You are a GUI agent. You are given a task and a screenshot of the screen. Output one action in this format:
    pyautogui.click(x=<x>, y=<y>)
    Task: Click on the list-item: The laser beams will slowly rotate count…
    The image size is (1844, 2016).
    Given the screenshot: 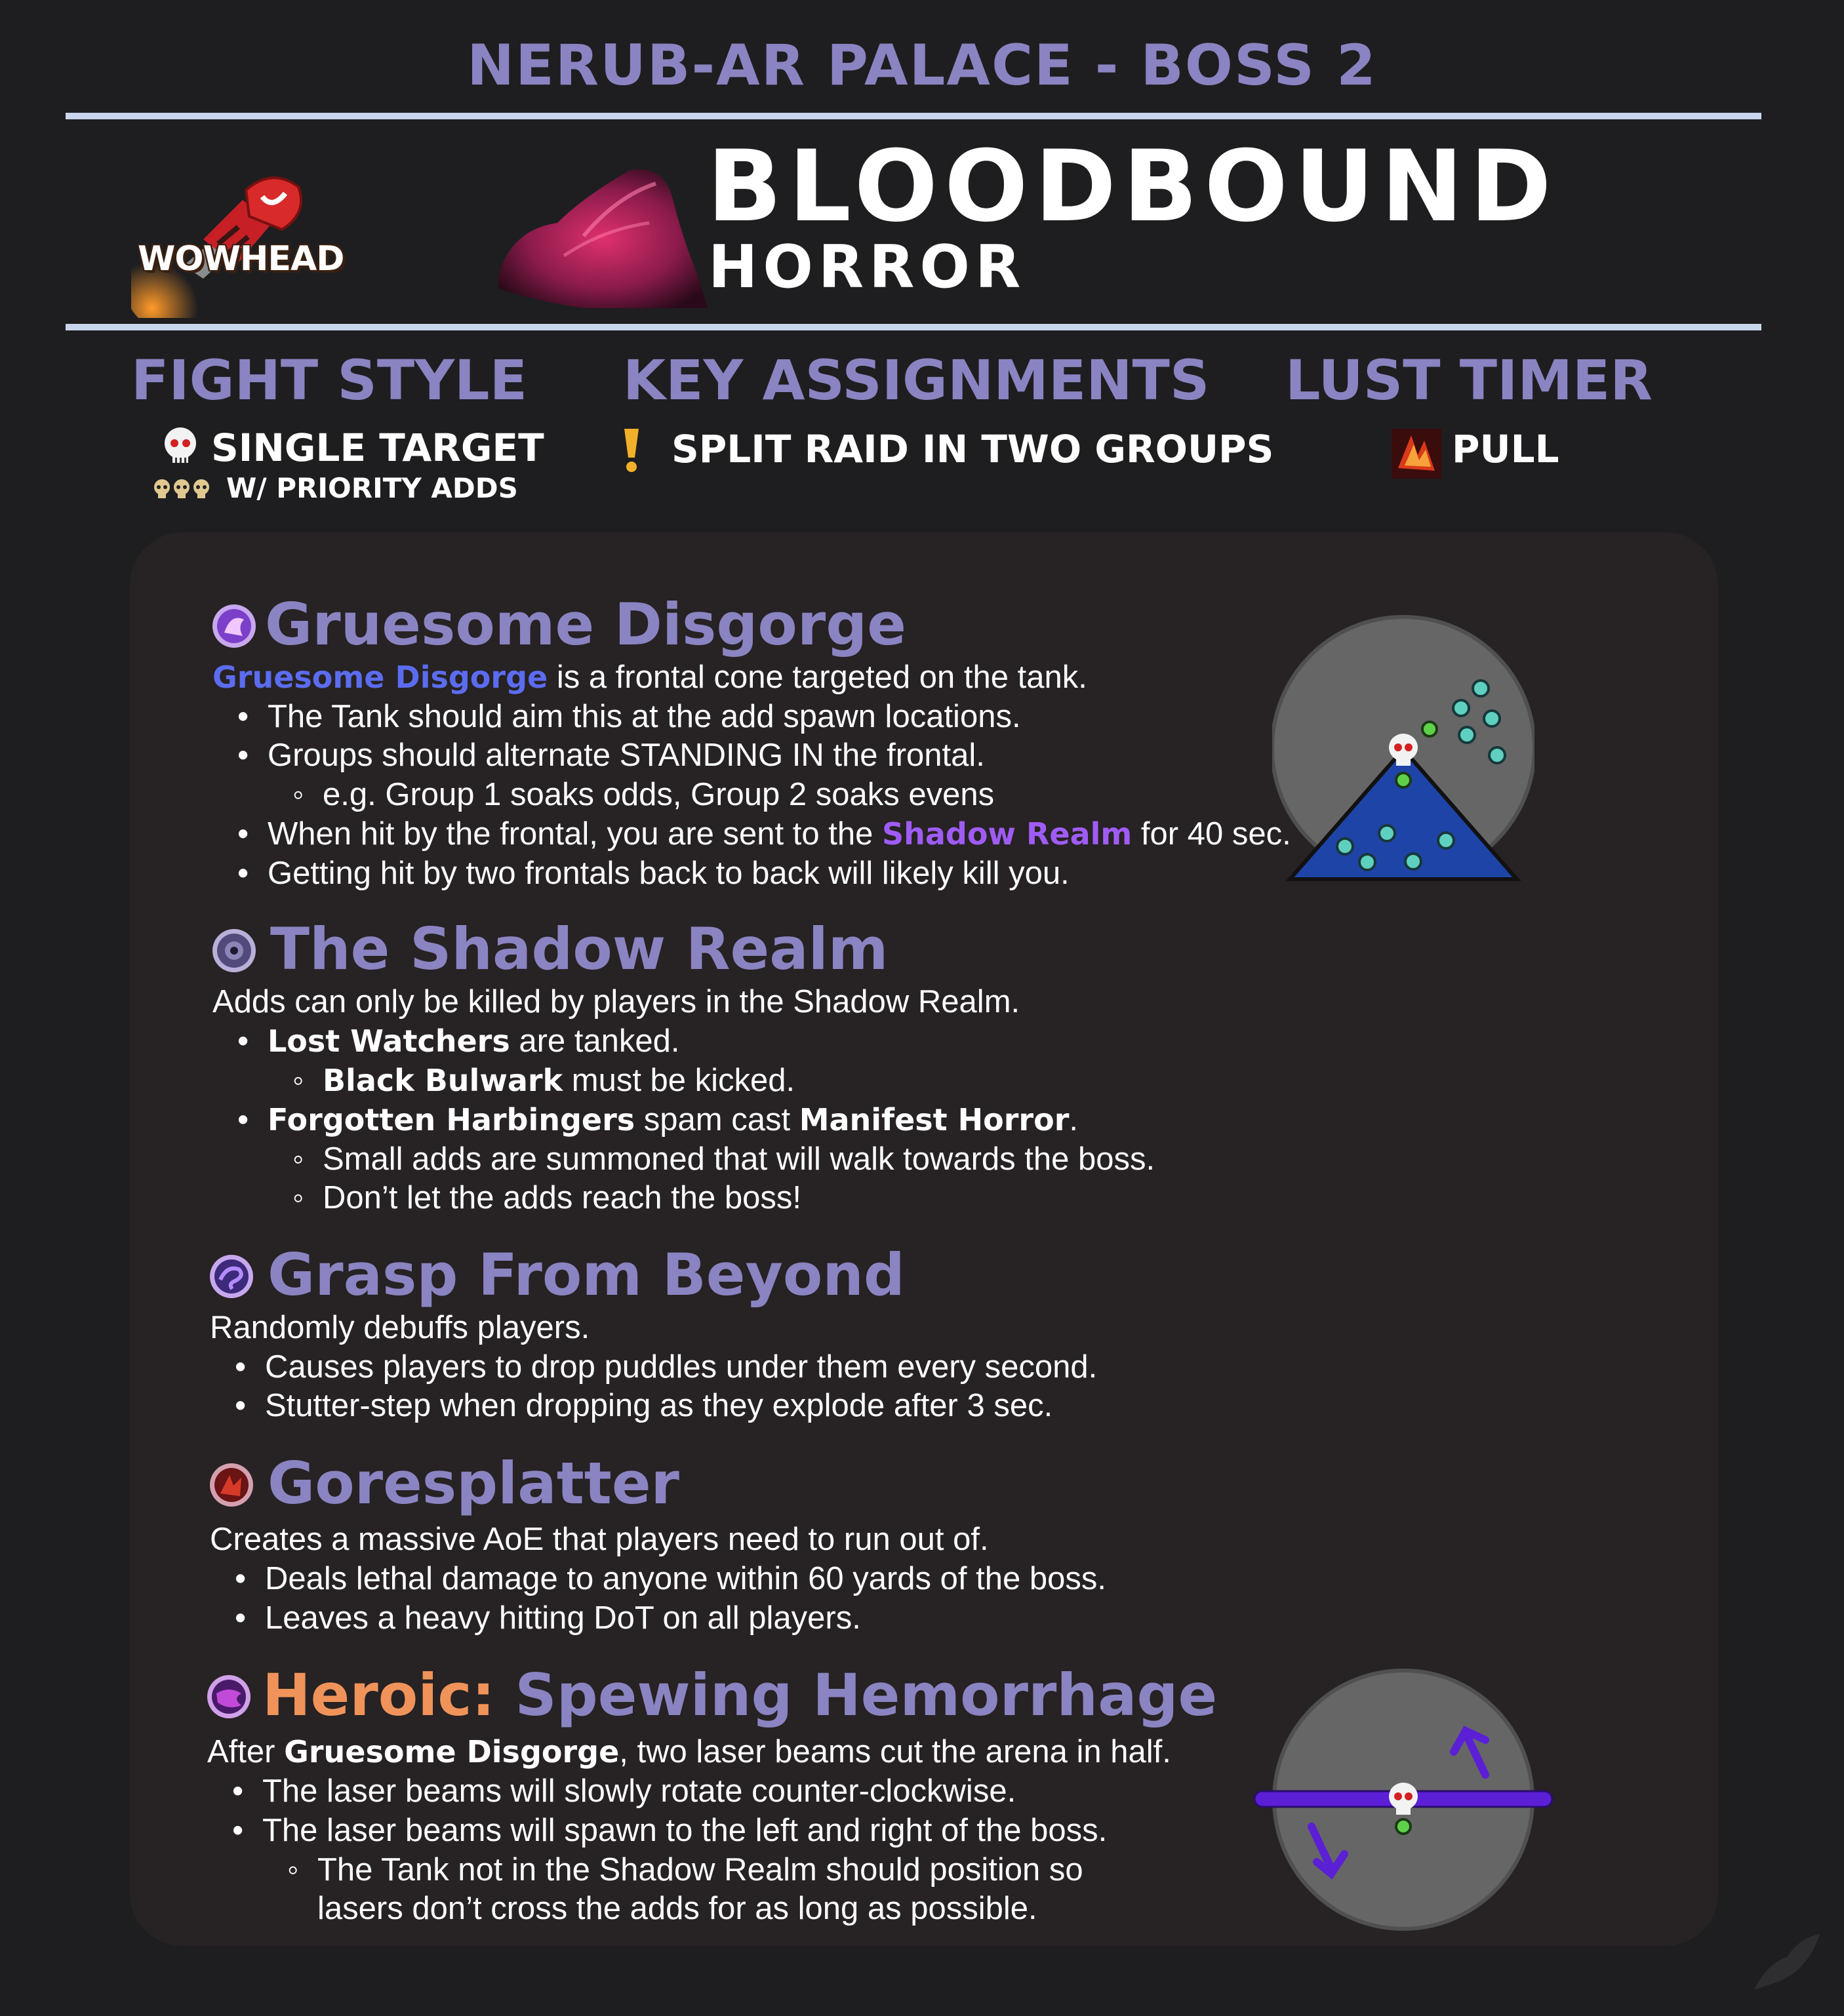 What is the action you would take?
    pyautogui.click(x=624, y=1791)
    